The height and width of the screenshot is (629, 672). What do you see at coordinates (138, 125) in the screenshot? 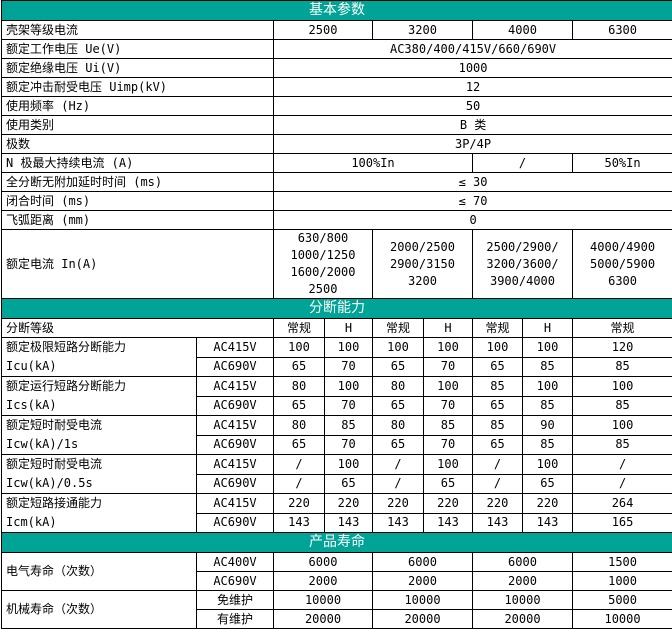
I see `row-label: 使用类别` at bounding box center [138, 125].